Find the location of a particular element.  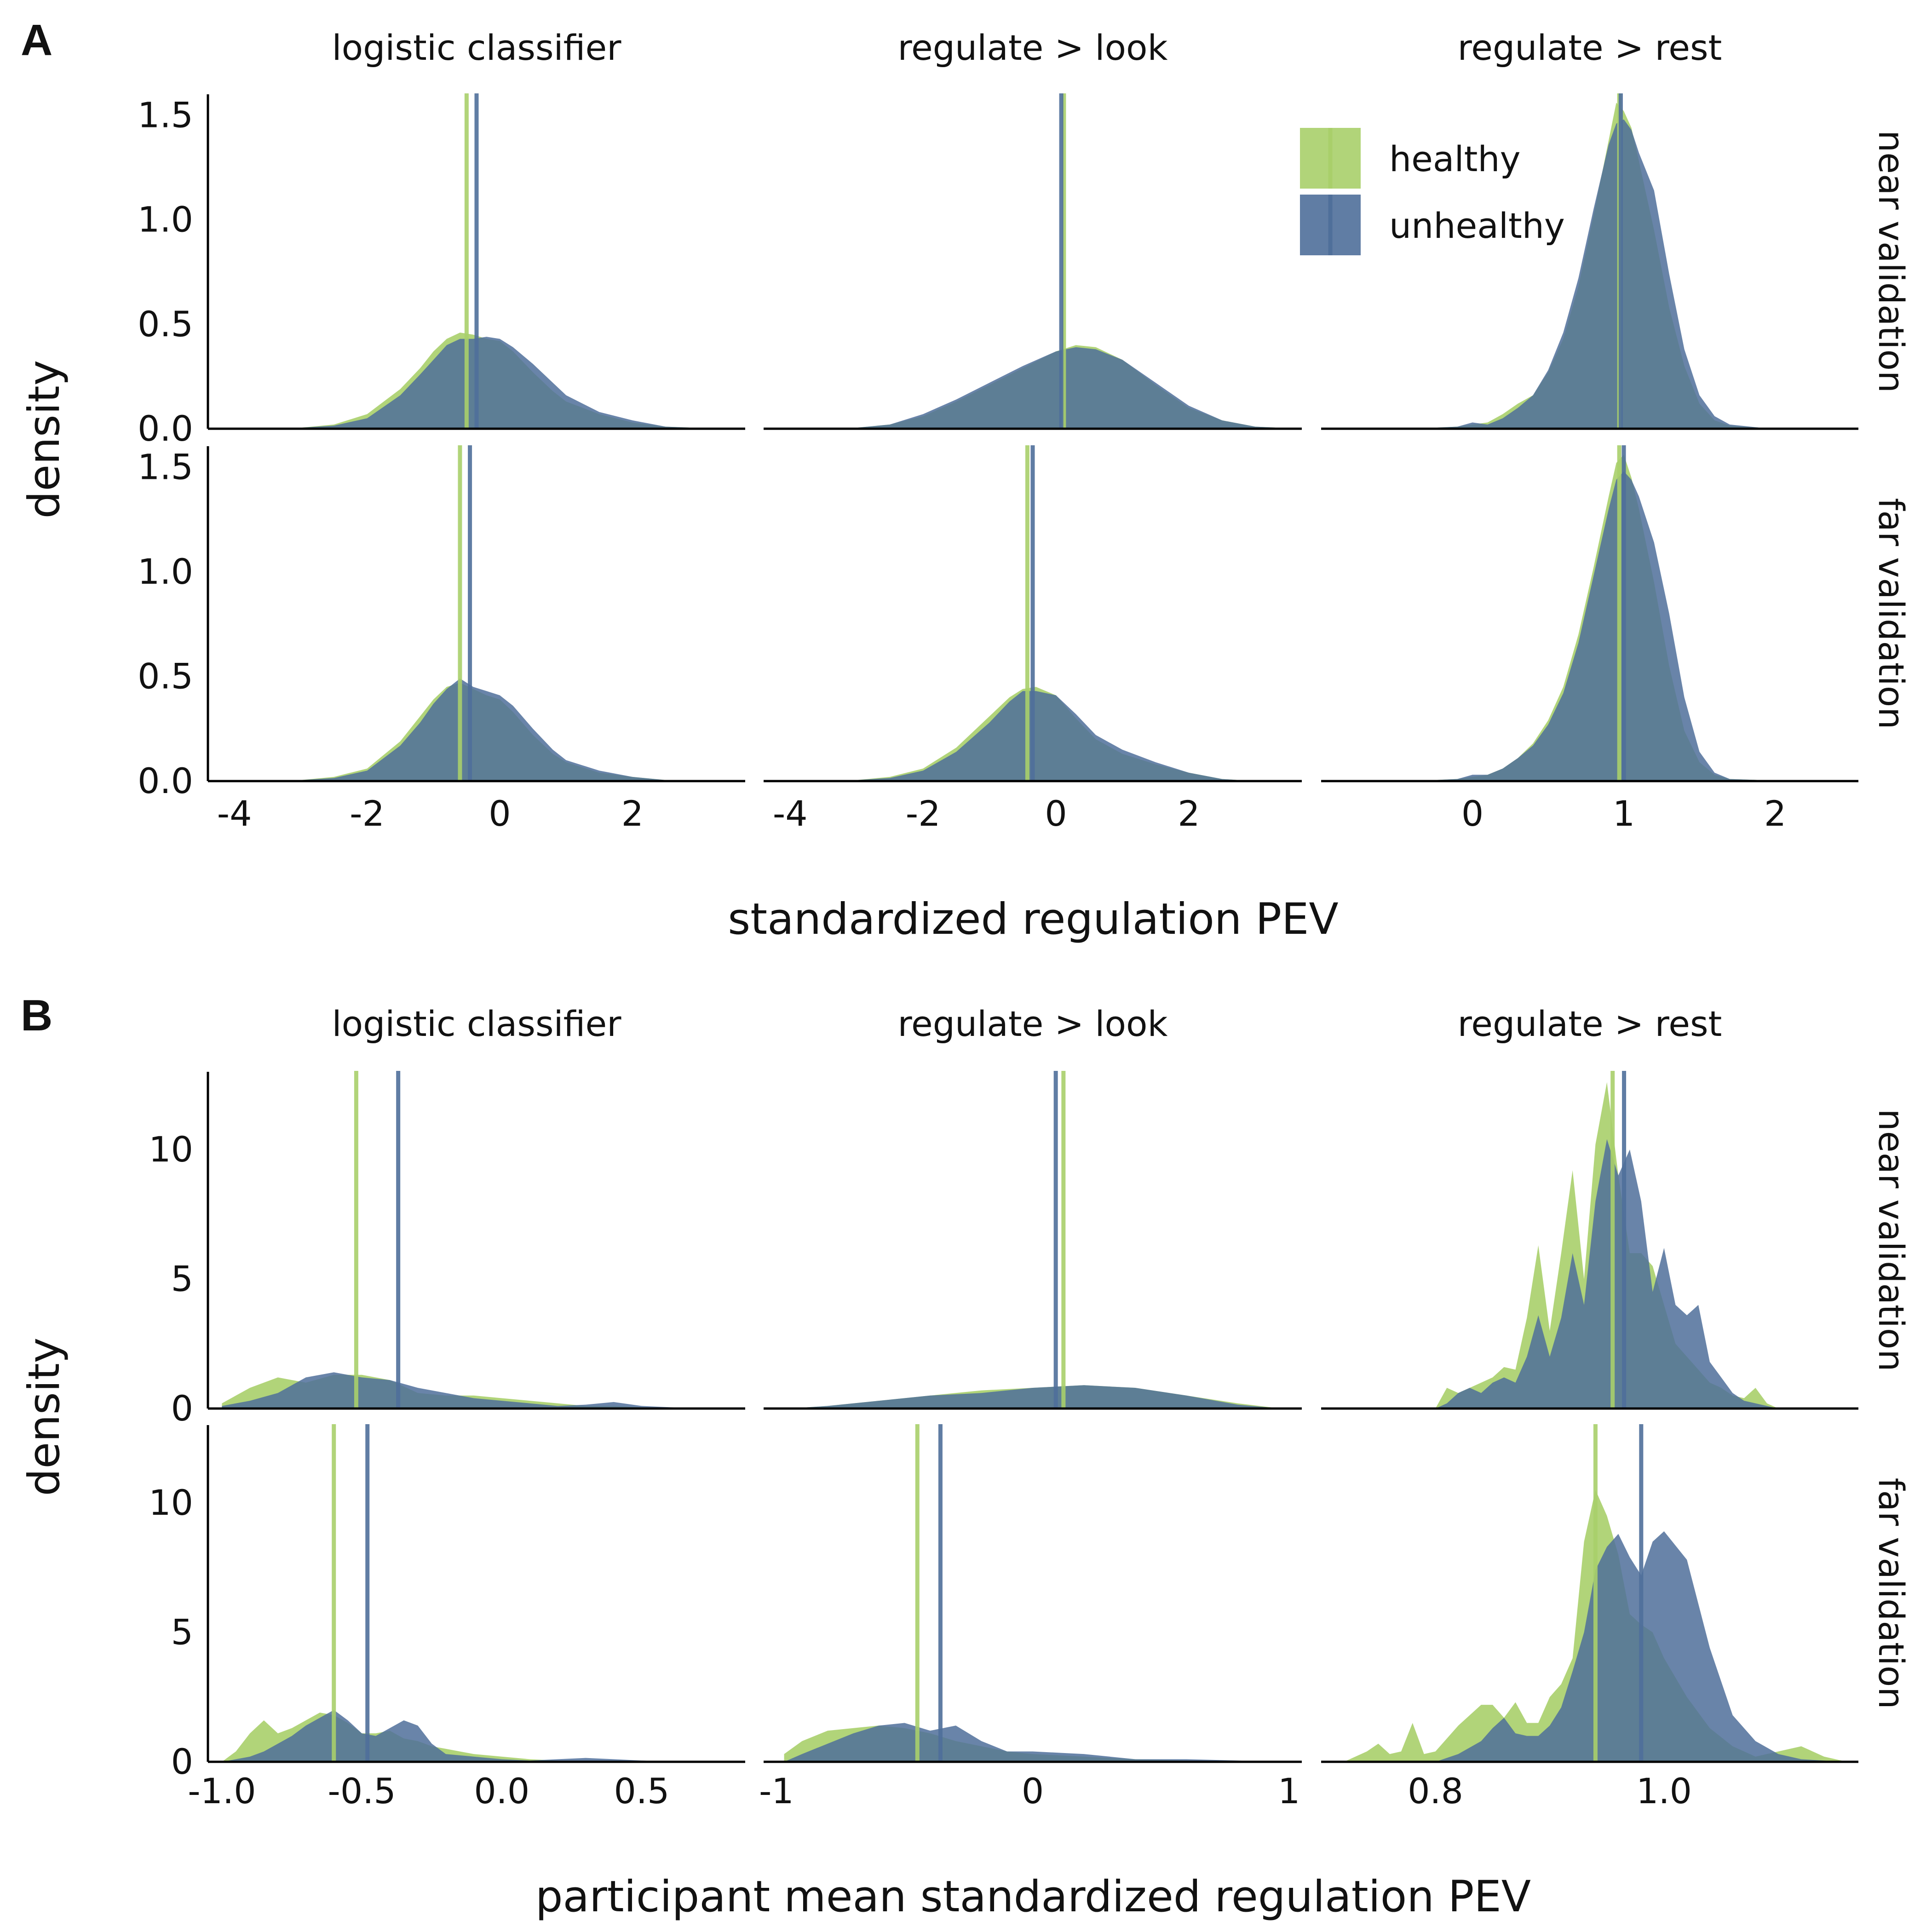

legend-label: healthy is located at coordinates (1455, 158).